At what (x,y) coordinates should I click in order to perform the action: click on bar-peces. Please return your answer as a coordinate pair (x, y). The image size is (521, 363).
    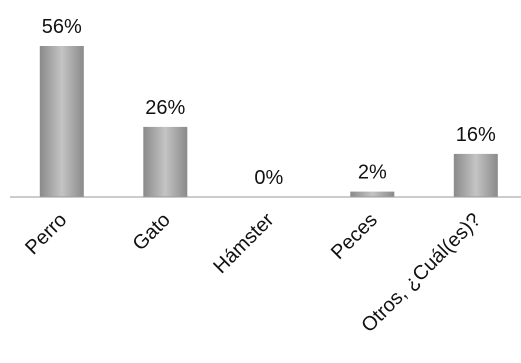
    Looking at the image, I should click on (372, 194).